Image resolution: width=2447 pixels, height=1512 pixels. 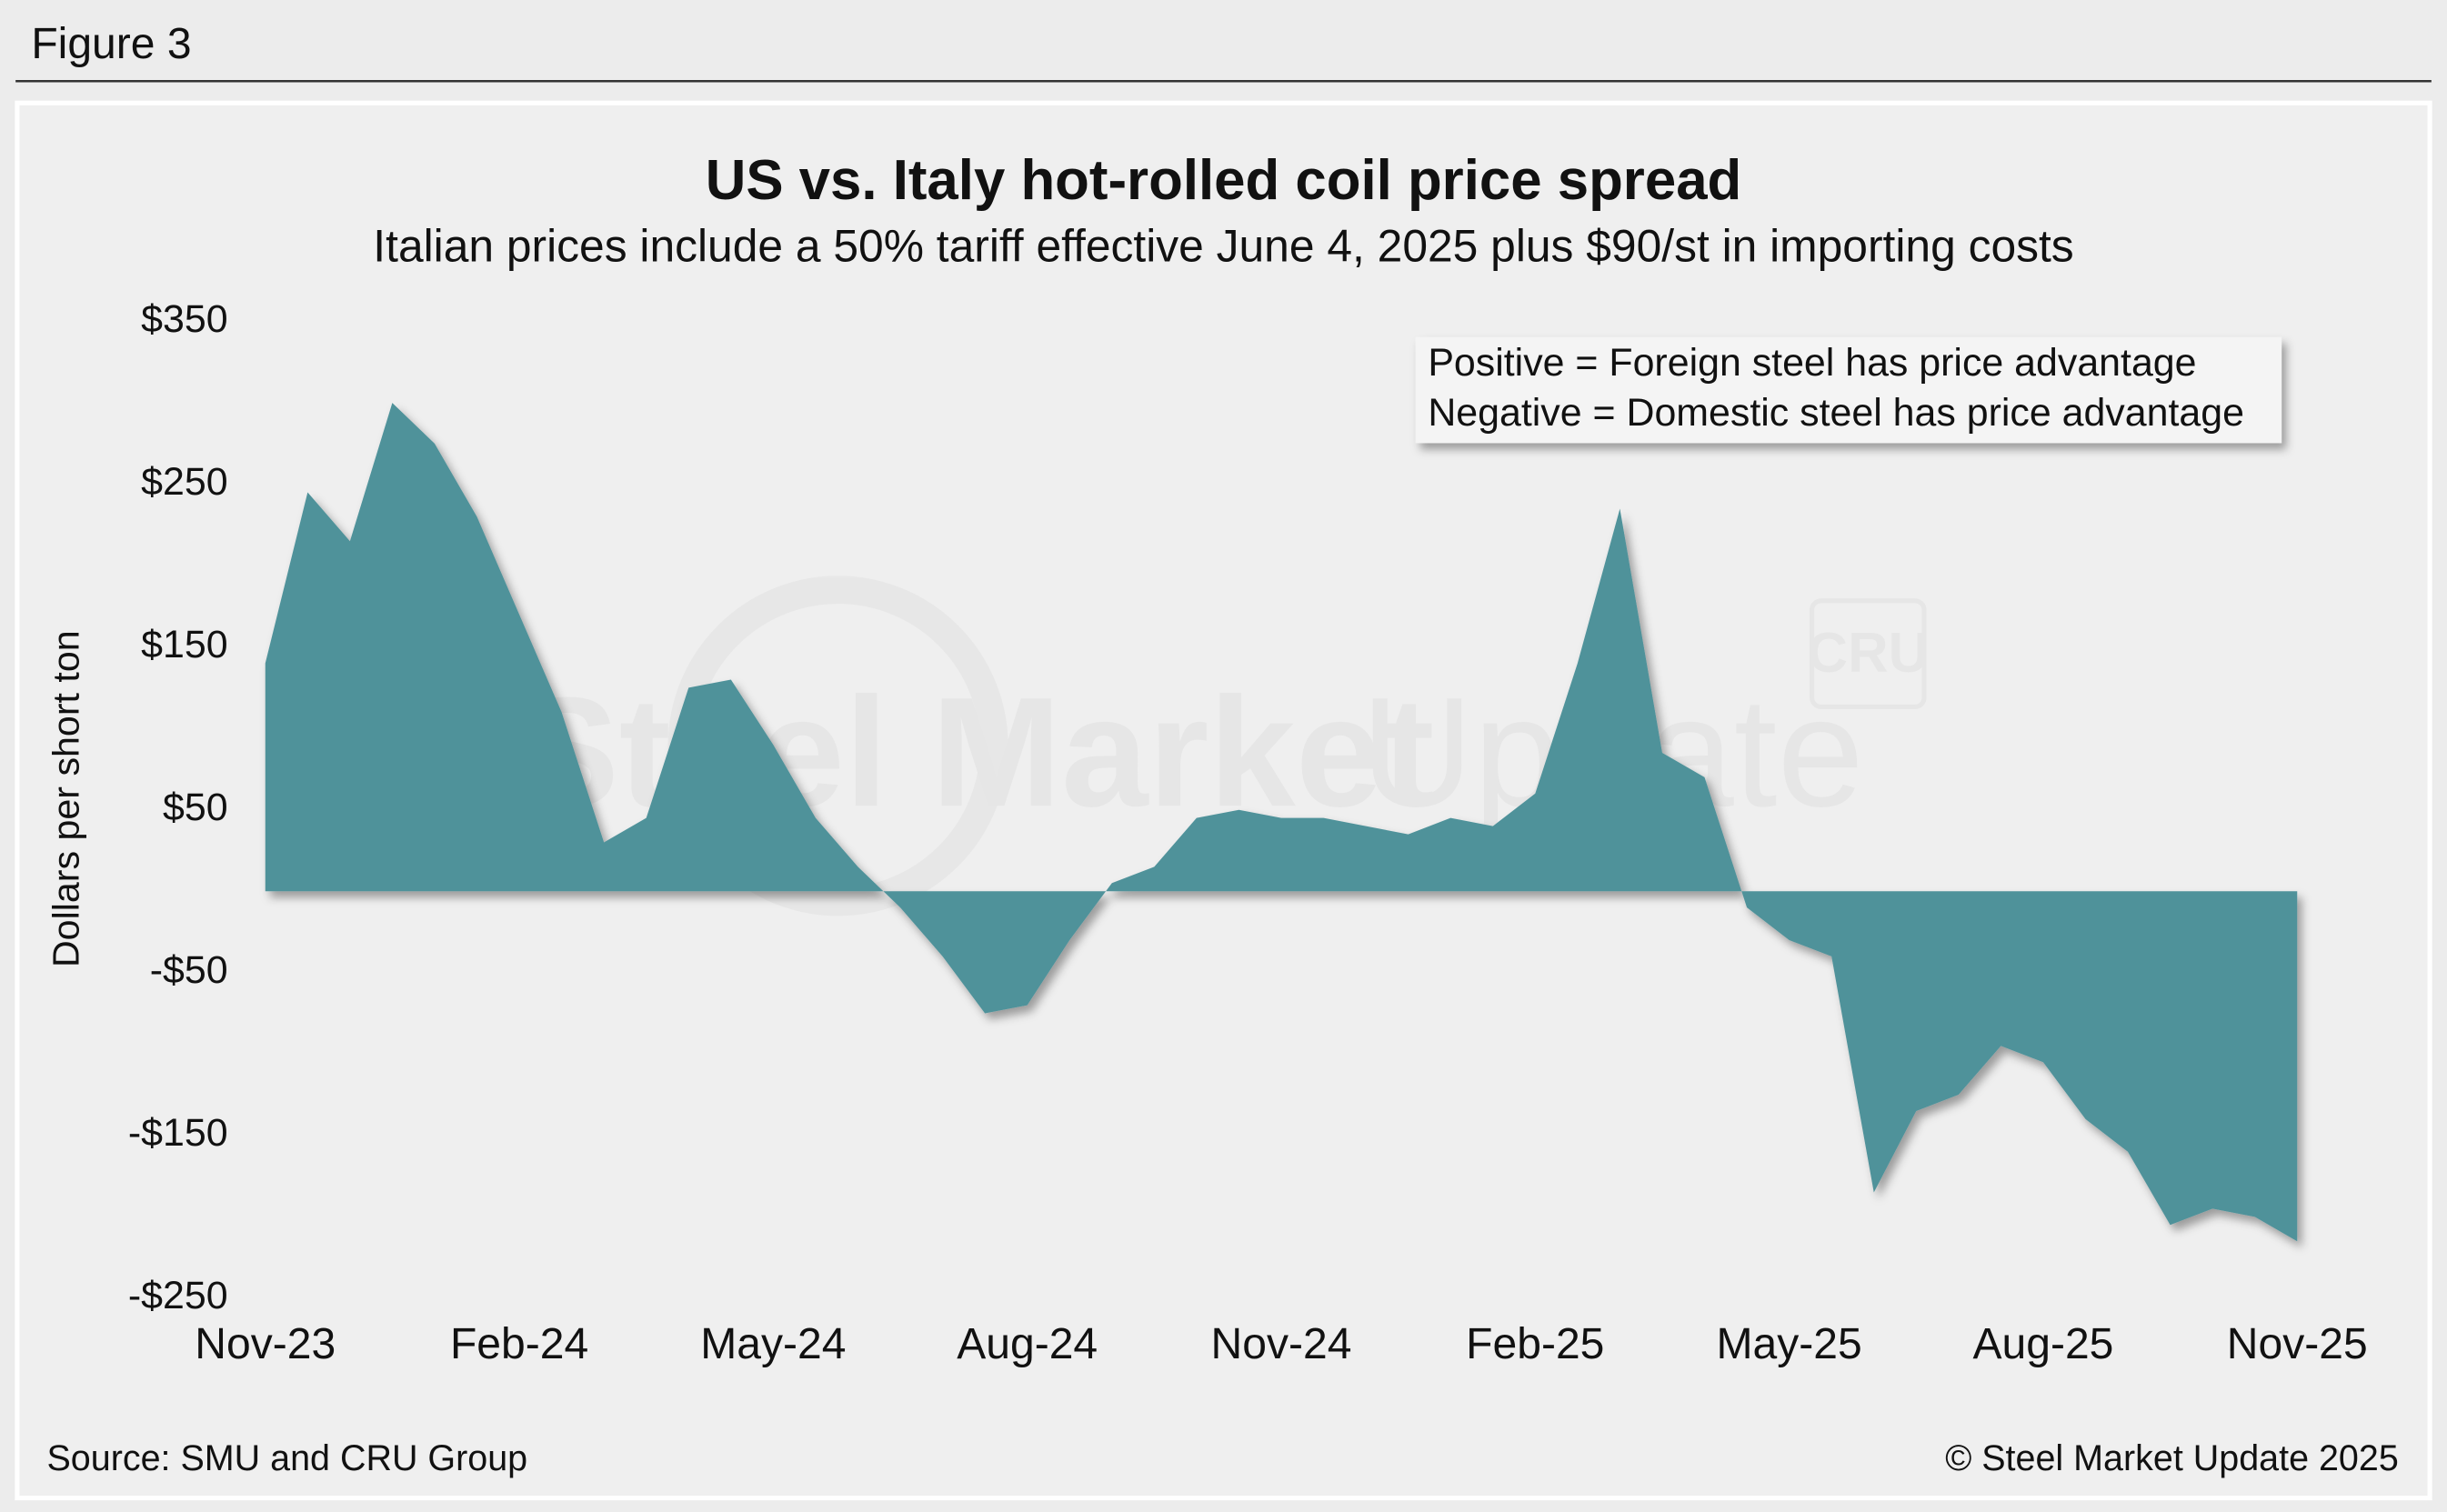 I want to click on cru-logo, so click(x=1868, y=654).